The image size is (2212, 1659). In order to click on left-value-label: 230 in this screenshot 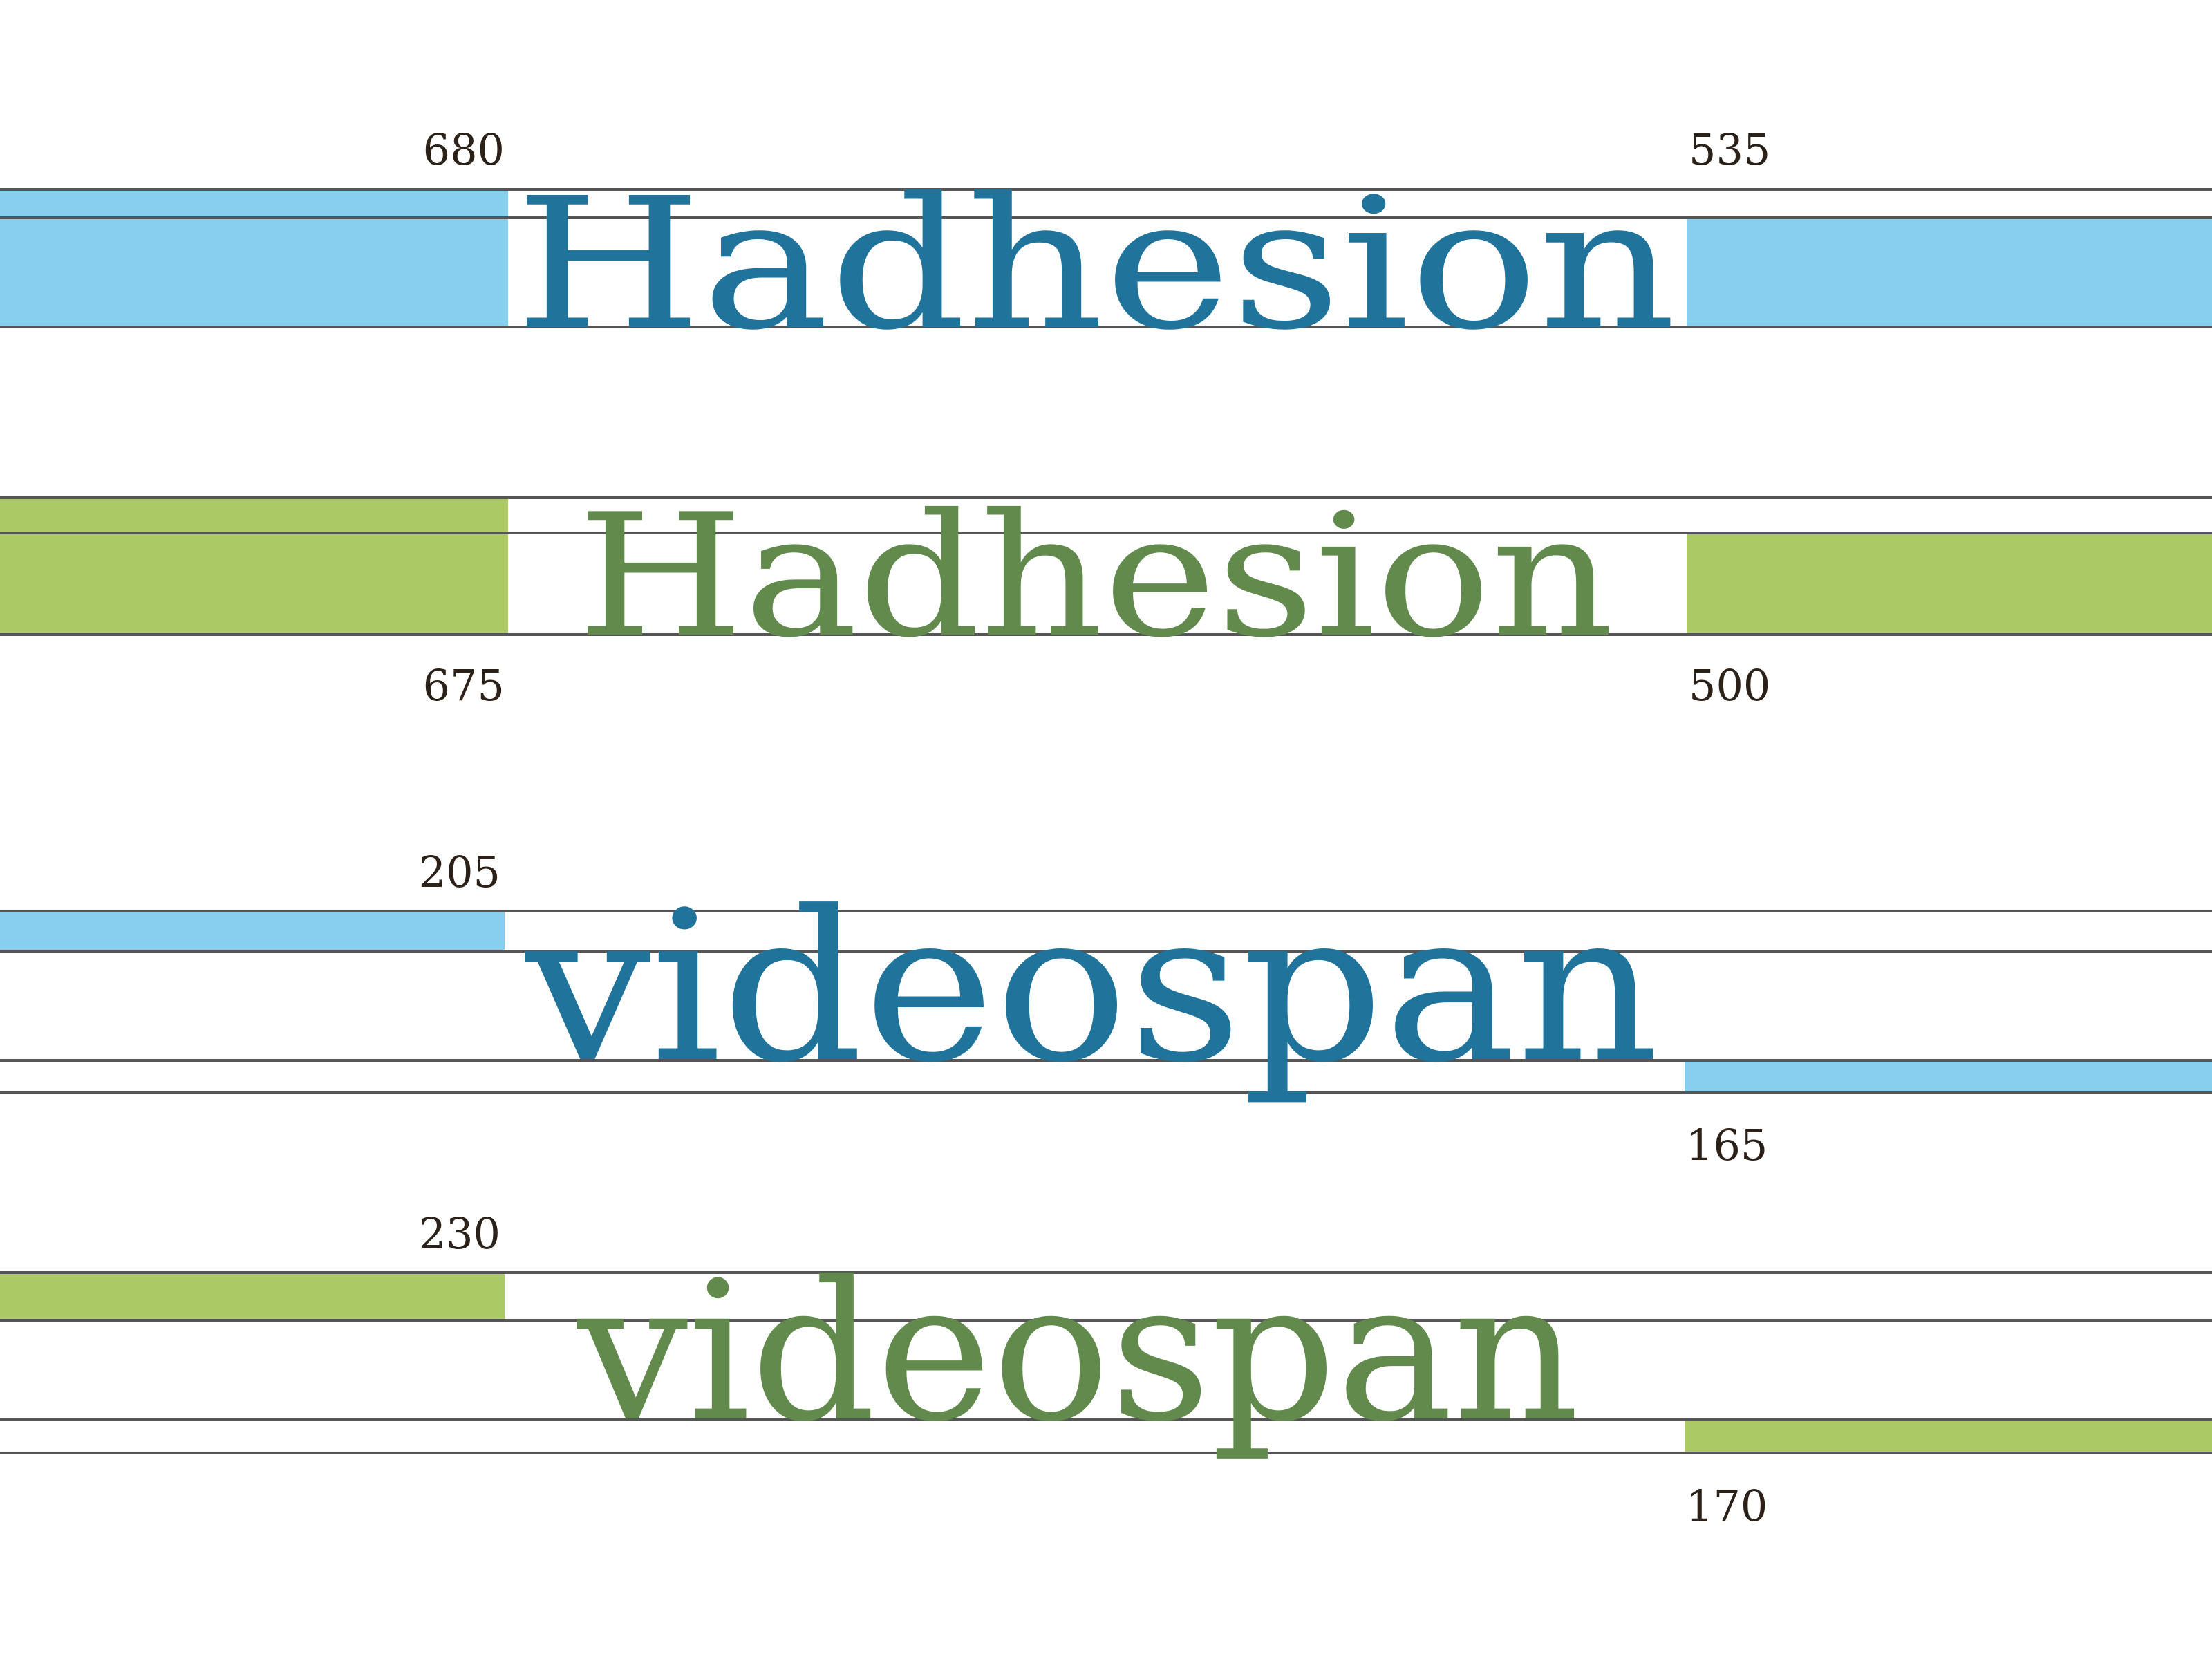, I will do `click(460, 1234)`.